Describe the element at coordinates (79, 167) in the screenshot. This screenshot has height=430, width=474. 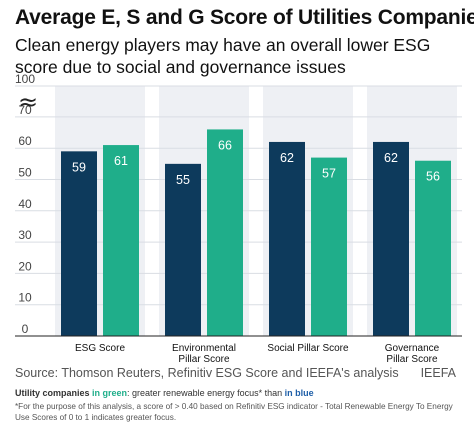
I see `bar-value-label: 59` at that location.